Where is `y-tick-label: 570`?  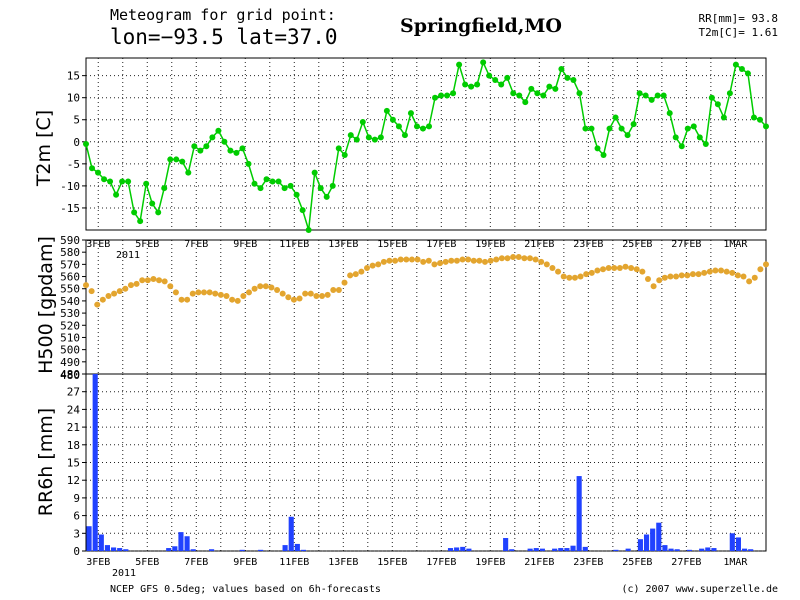
y-tick-label: 570 is located at coordinates (70, 264).